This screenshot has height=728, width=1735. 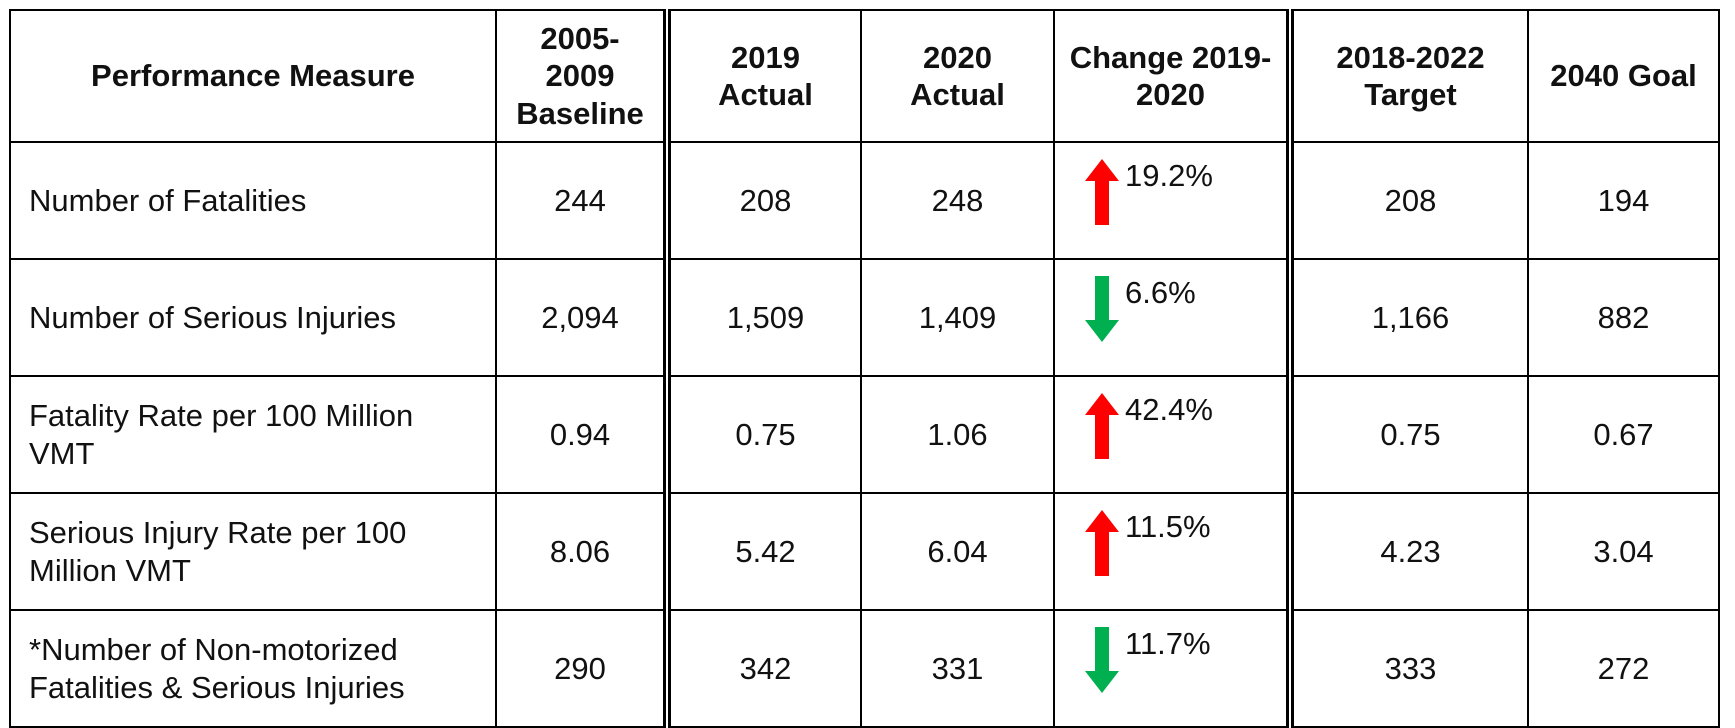 I want to click on header-cell: 2020 Actual, so click(x=957, y=76).